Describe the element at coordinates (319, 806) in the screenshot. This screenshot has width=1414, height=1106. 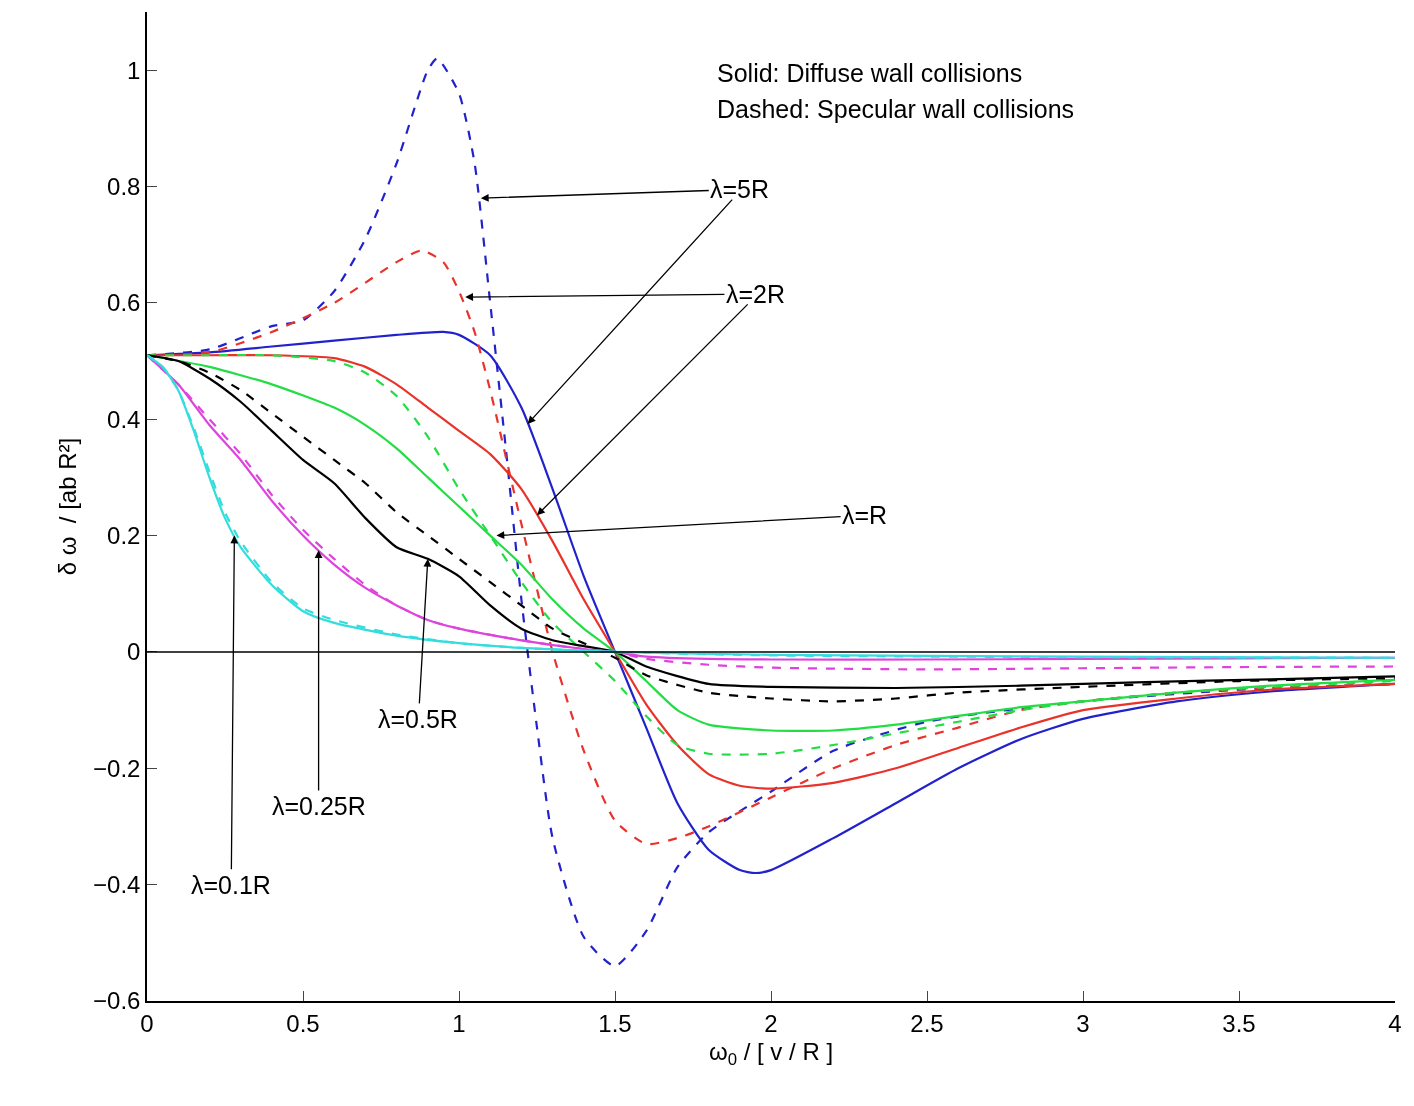
I see `annotation: λ=0.25R` at that location.